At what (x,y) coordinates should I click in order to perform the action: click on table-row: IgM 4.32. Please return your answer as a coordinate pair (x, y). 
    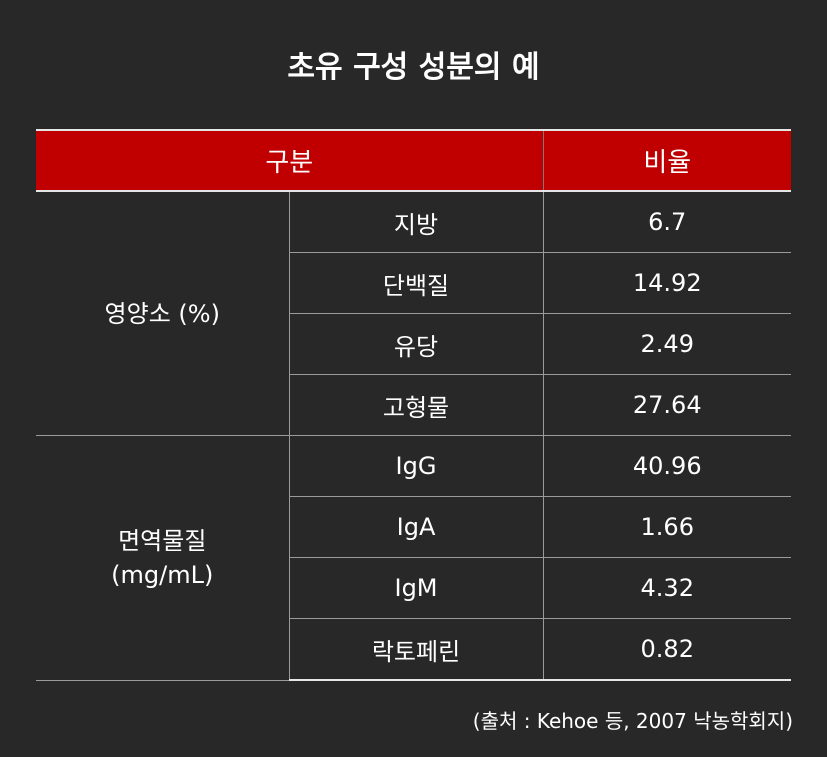
    Looking at the image, I should click on (413, 588).